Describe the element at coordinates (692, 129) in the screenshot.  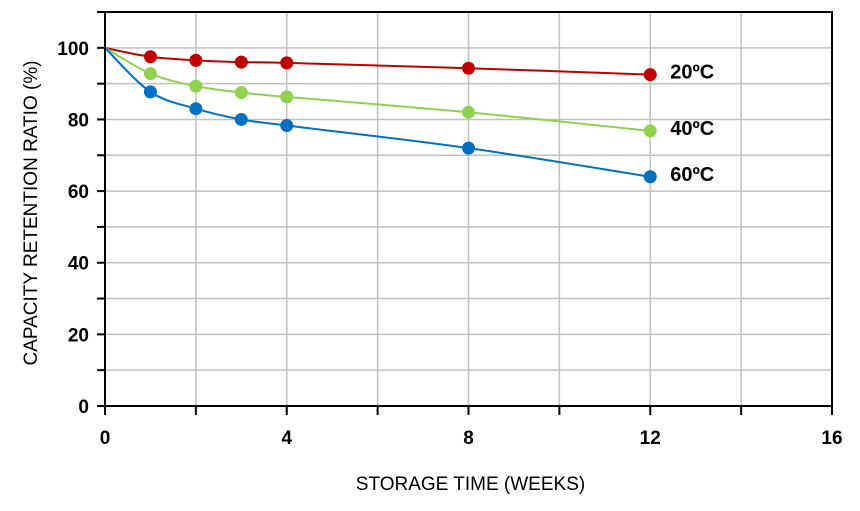
I see `series-label: 40ºC` at that location.